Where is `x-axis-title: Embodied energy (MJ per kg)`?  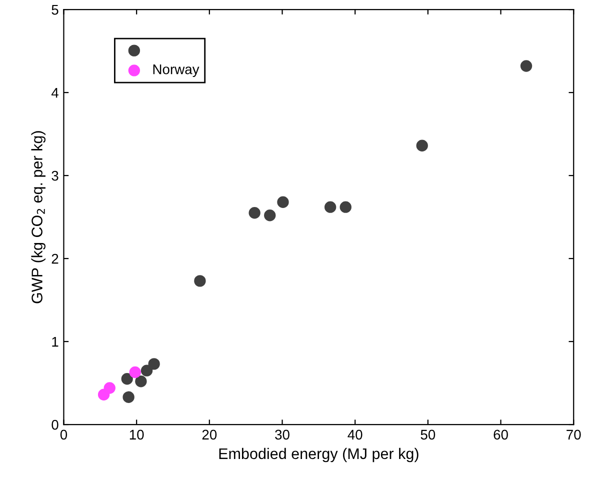
x-axis-title: Embodied energy (MJ per kg) is located at coordinates (318, 455).